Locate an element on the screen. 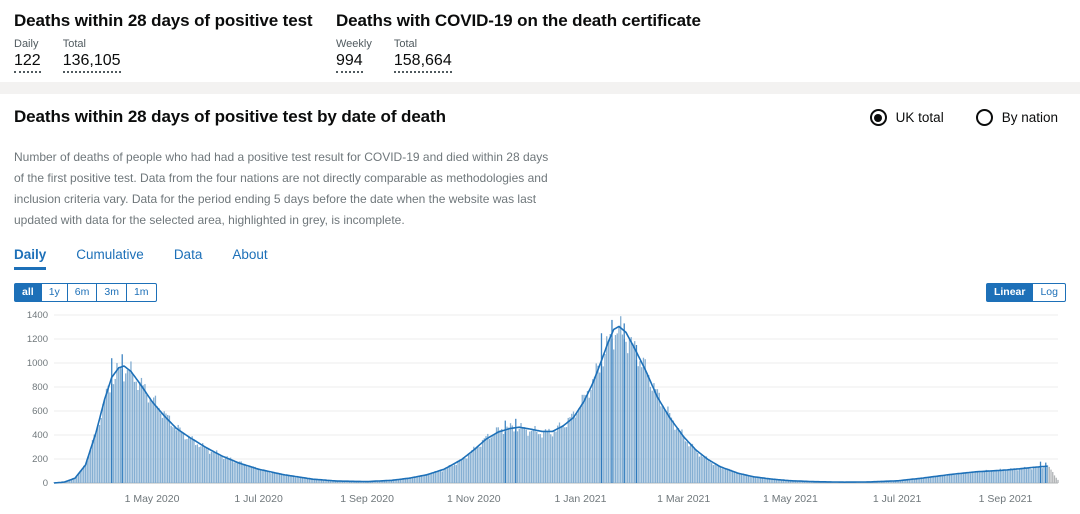  range-1y-button: 1y is located at coordinates (54, 292).